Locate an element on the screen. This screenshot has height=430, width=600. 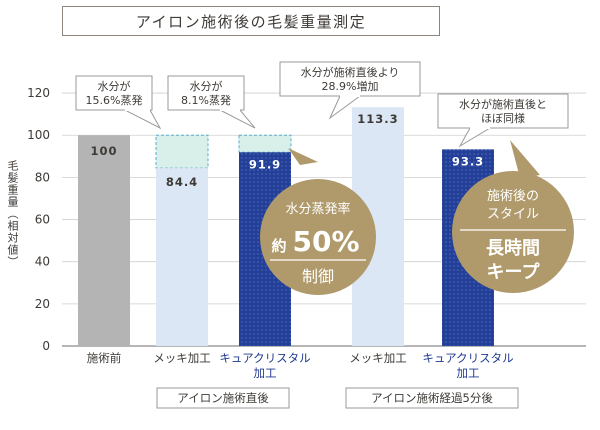
badge-text: キープ is located at coordinates (514, 272).